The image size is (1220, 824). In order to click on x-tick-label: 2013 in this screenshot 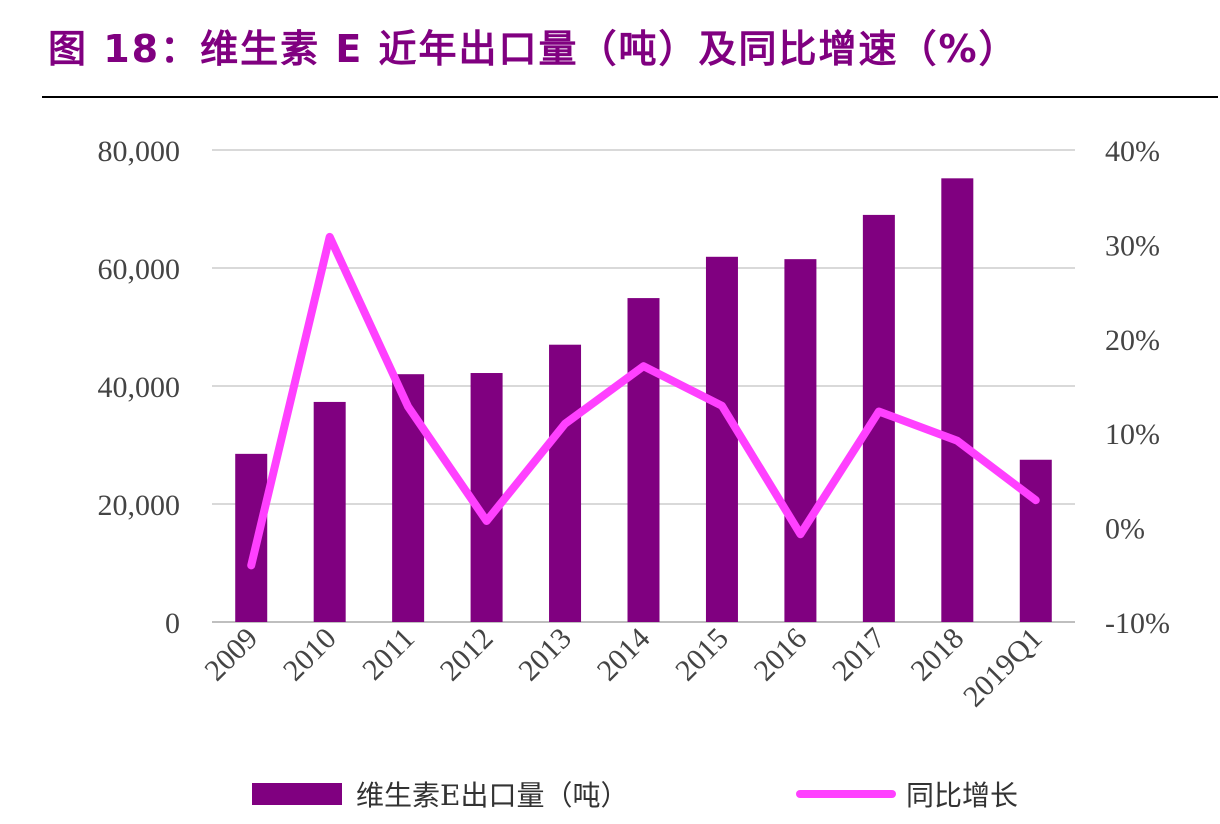, I will do `click(545, 655)`.